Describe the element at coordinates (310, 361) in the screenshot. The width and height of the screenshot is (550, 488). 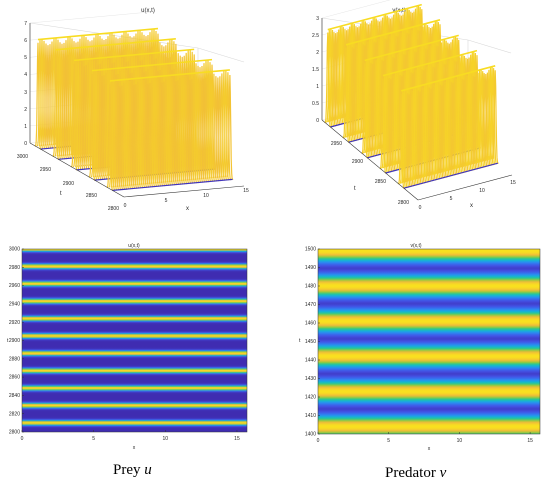
I see `y-tick-label: 1440` at that location.